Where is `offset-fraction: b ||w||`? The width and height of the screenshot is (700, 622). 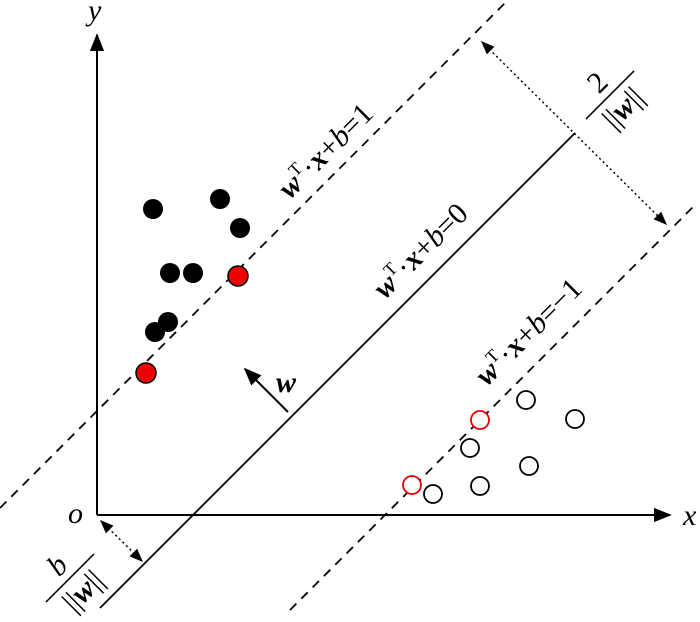 offset-fraction: b ||w|| is located at coordinates (76, 584).